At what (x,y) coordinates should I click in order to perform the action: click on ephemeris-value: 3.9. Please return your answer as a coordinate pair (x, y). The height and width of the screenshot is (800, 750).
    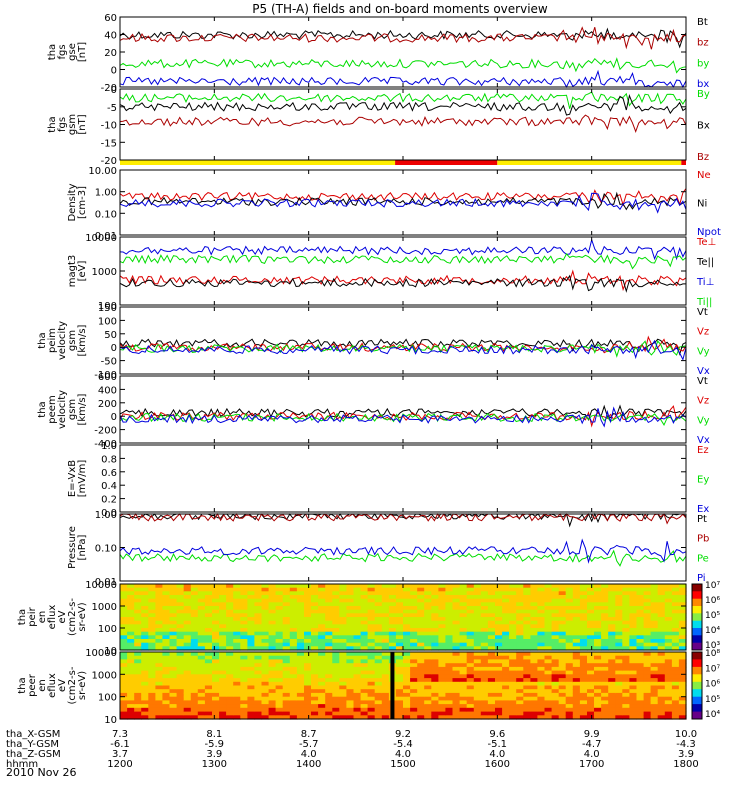
    Looking at the image, I should click on (686, 754).